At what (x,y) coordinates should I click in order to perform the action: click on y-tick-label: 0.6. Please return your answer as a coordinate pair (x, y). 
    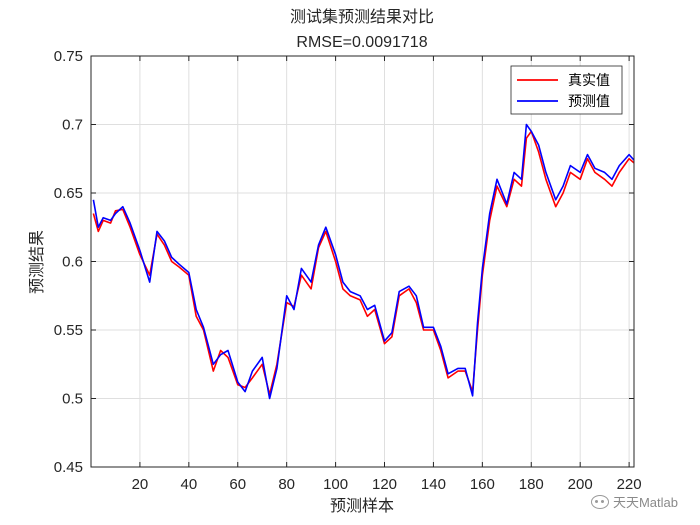
    Looking at the image, I should click on (72, 262).